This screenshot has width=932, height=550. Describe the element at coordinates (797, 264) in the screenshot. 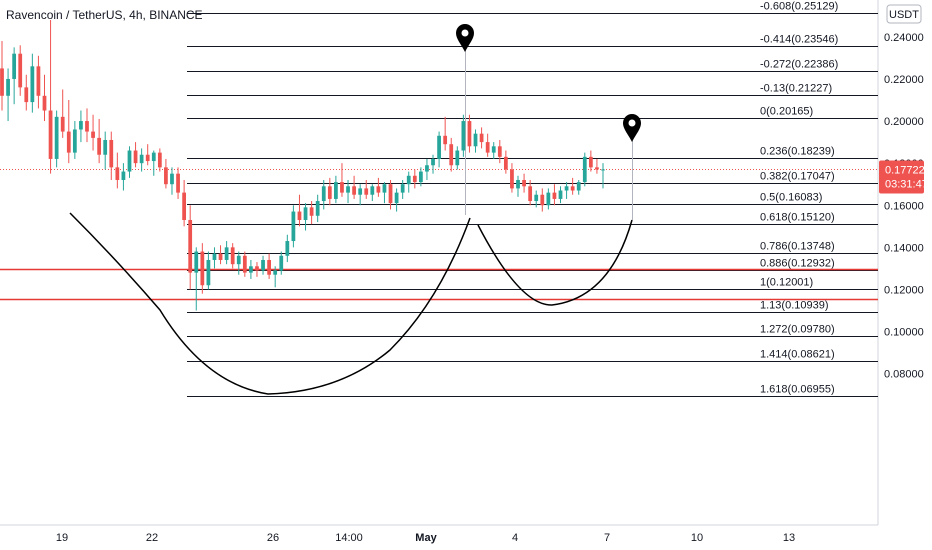

I see `fib-level-label: 0.886(0.12932)` at that location.